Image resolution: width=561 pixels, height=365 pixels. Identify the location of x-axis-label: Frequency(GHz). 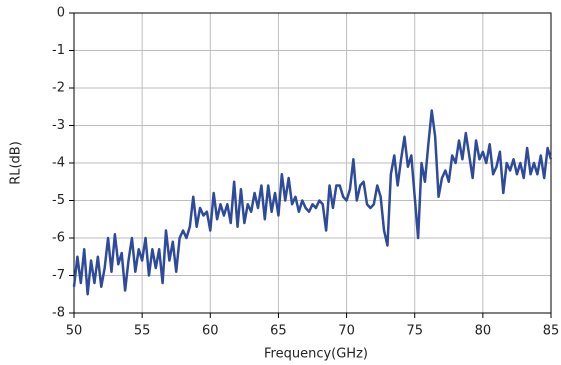
(316, 354).